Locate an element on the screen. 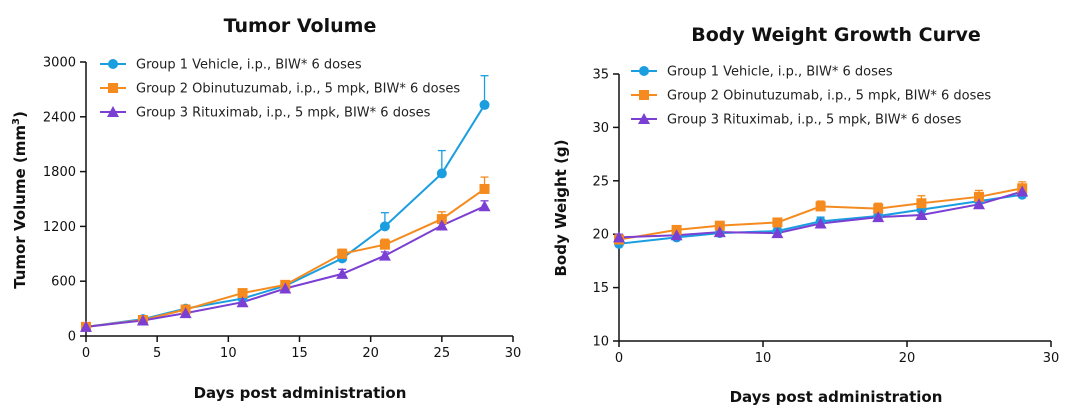  x-tick-label: 15 is located at coordinates (299, 353).